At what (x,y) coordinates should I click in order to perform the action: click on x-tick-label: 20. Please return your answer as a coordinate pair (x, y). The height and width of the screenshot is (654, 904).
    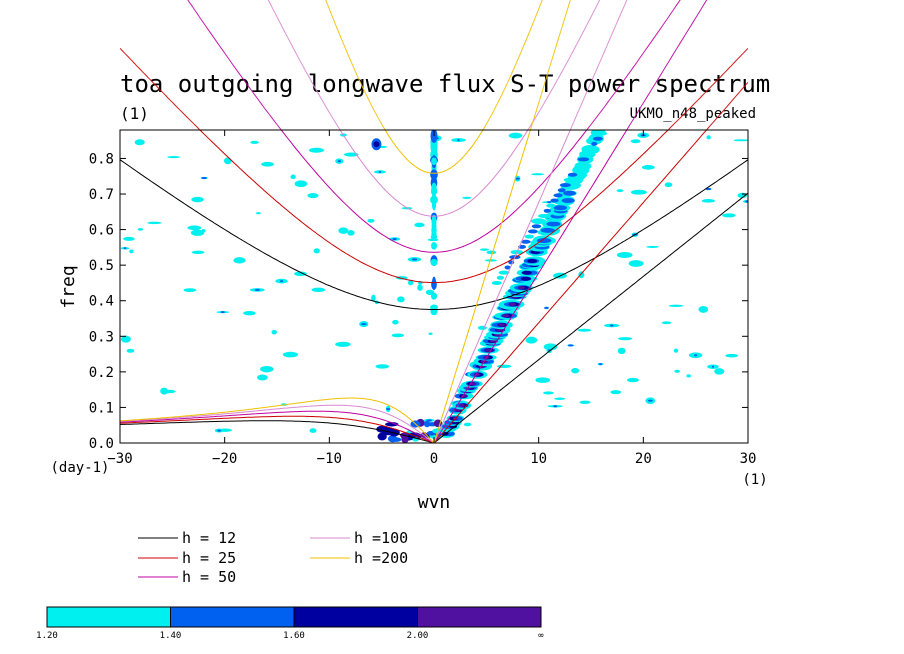
    Looking at the image, I should click on (643, 459).